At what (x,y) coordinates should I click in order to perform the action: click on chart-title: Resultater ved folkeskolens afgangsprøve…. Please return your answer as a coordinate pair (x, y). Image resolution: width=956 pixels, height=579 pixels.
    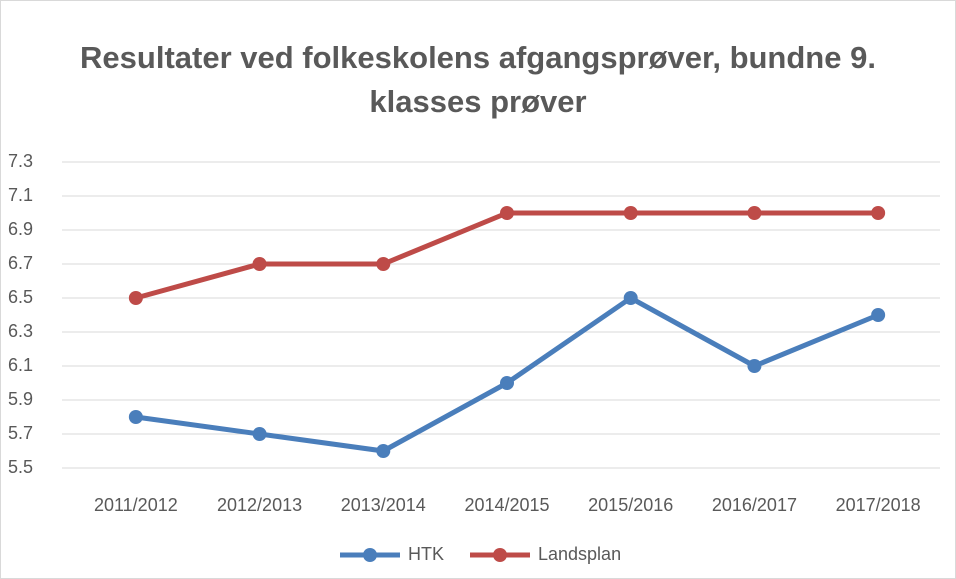
    Looking at the image, I should click on (478, 79).